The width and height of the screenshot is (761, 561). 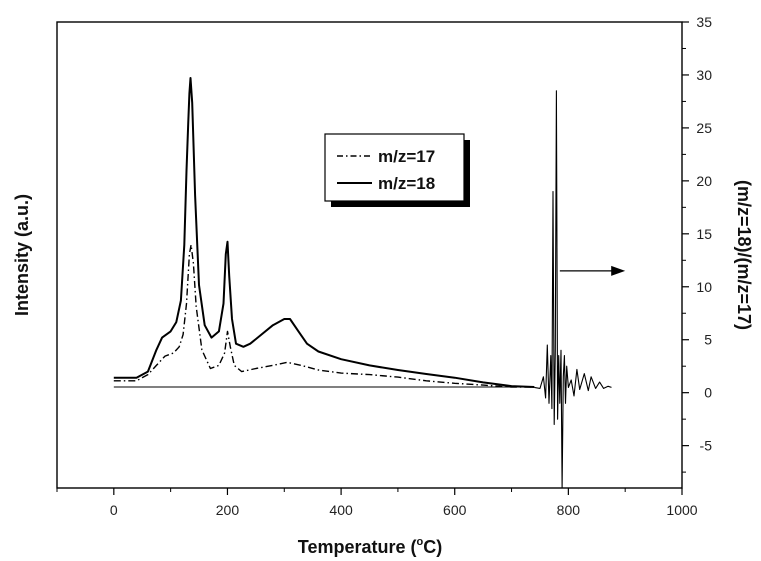 What do you see at coordinates (569, 510) in the screenshot?
I see `x-tick-label-800: 800` at bounding box center [569, 510].